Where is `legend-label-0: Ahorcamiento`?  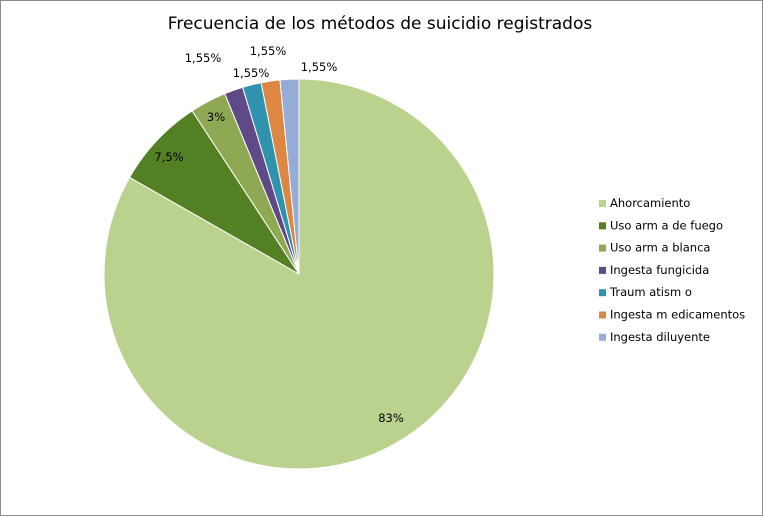 legend-label-0: Ahorcamiento is located at coordinates (650, 203).